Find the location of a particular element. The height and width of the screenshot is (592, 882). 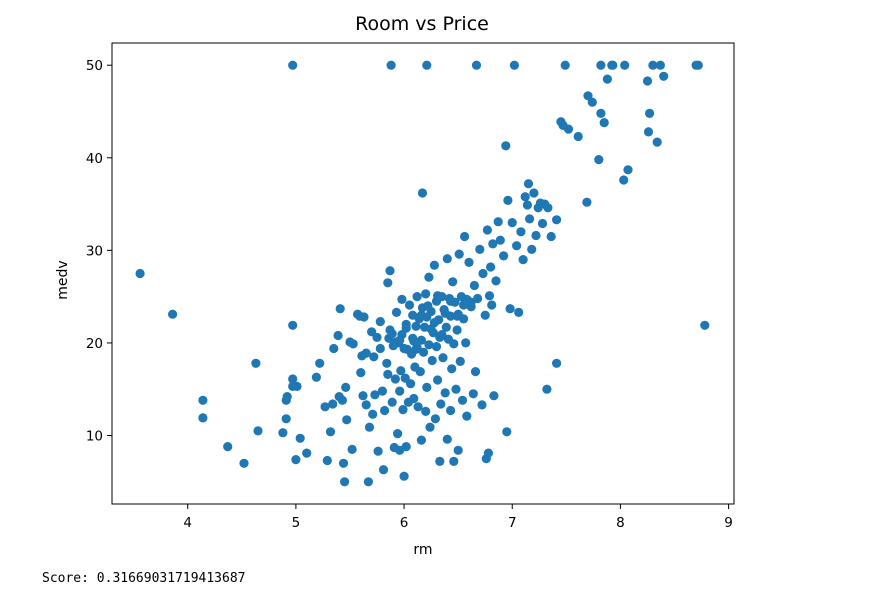

x-tick-label-5: 9 is located at coordinates (728, 523).